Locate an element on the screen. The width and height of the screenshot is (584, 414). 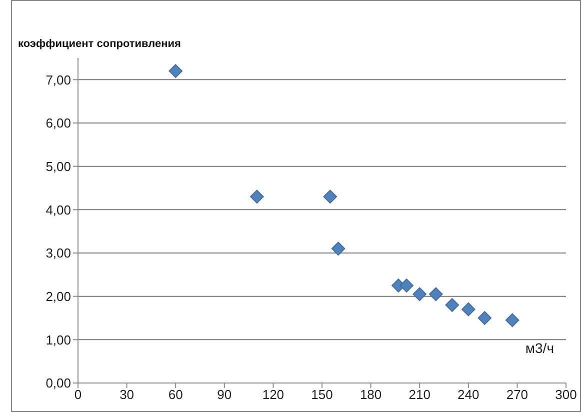
x-tick-label: 0 is located at coordinates (78, 394).